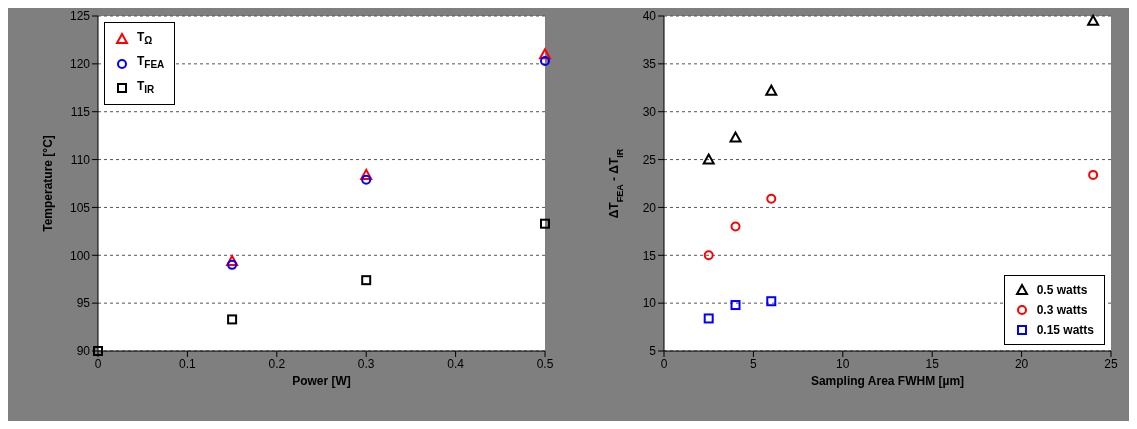 The height and width of the screenshot is (429, 1137). What do you see at coordinates (188, 363) in the screenshot?
I see `x-tick-label: 0.1` at bounding box center [188, 363].